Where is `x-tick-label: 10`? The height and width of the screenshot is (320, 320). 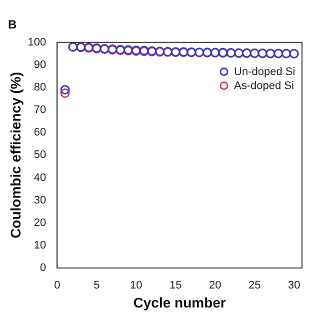 x-tick-label: 10 is located at coordinates (136, 286).